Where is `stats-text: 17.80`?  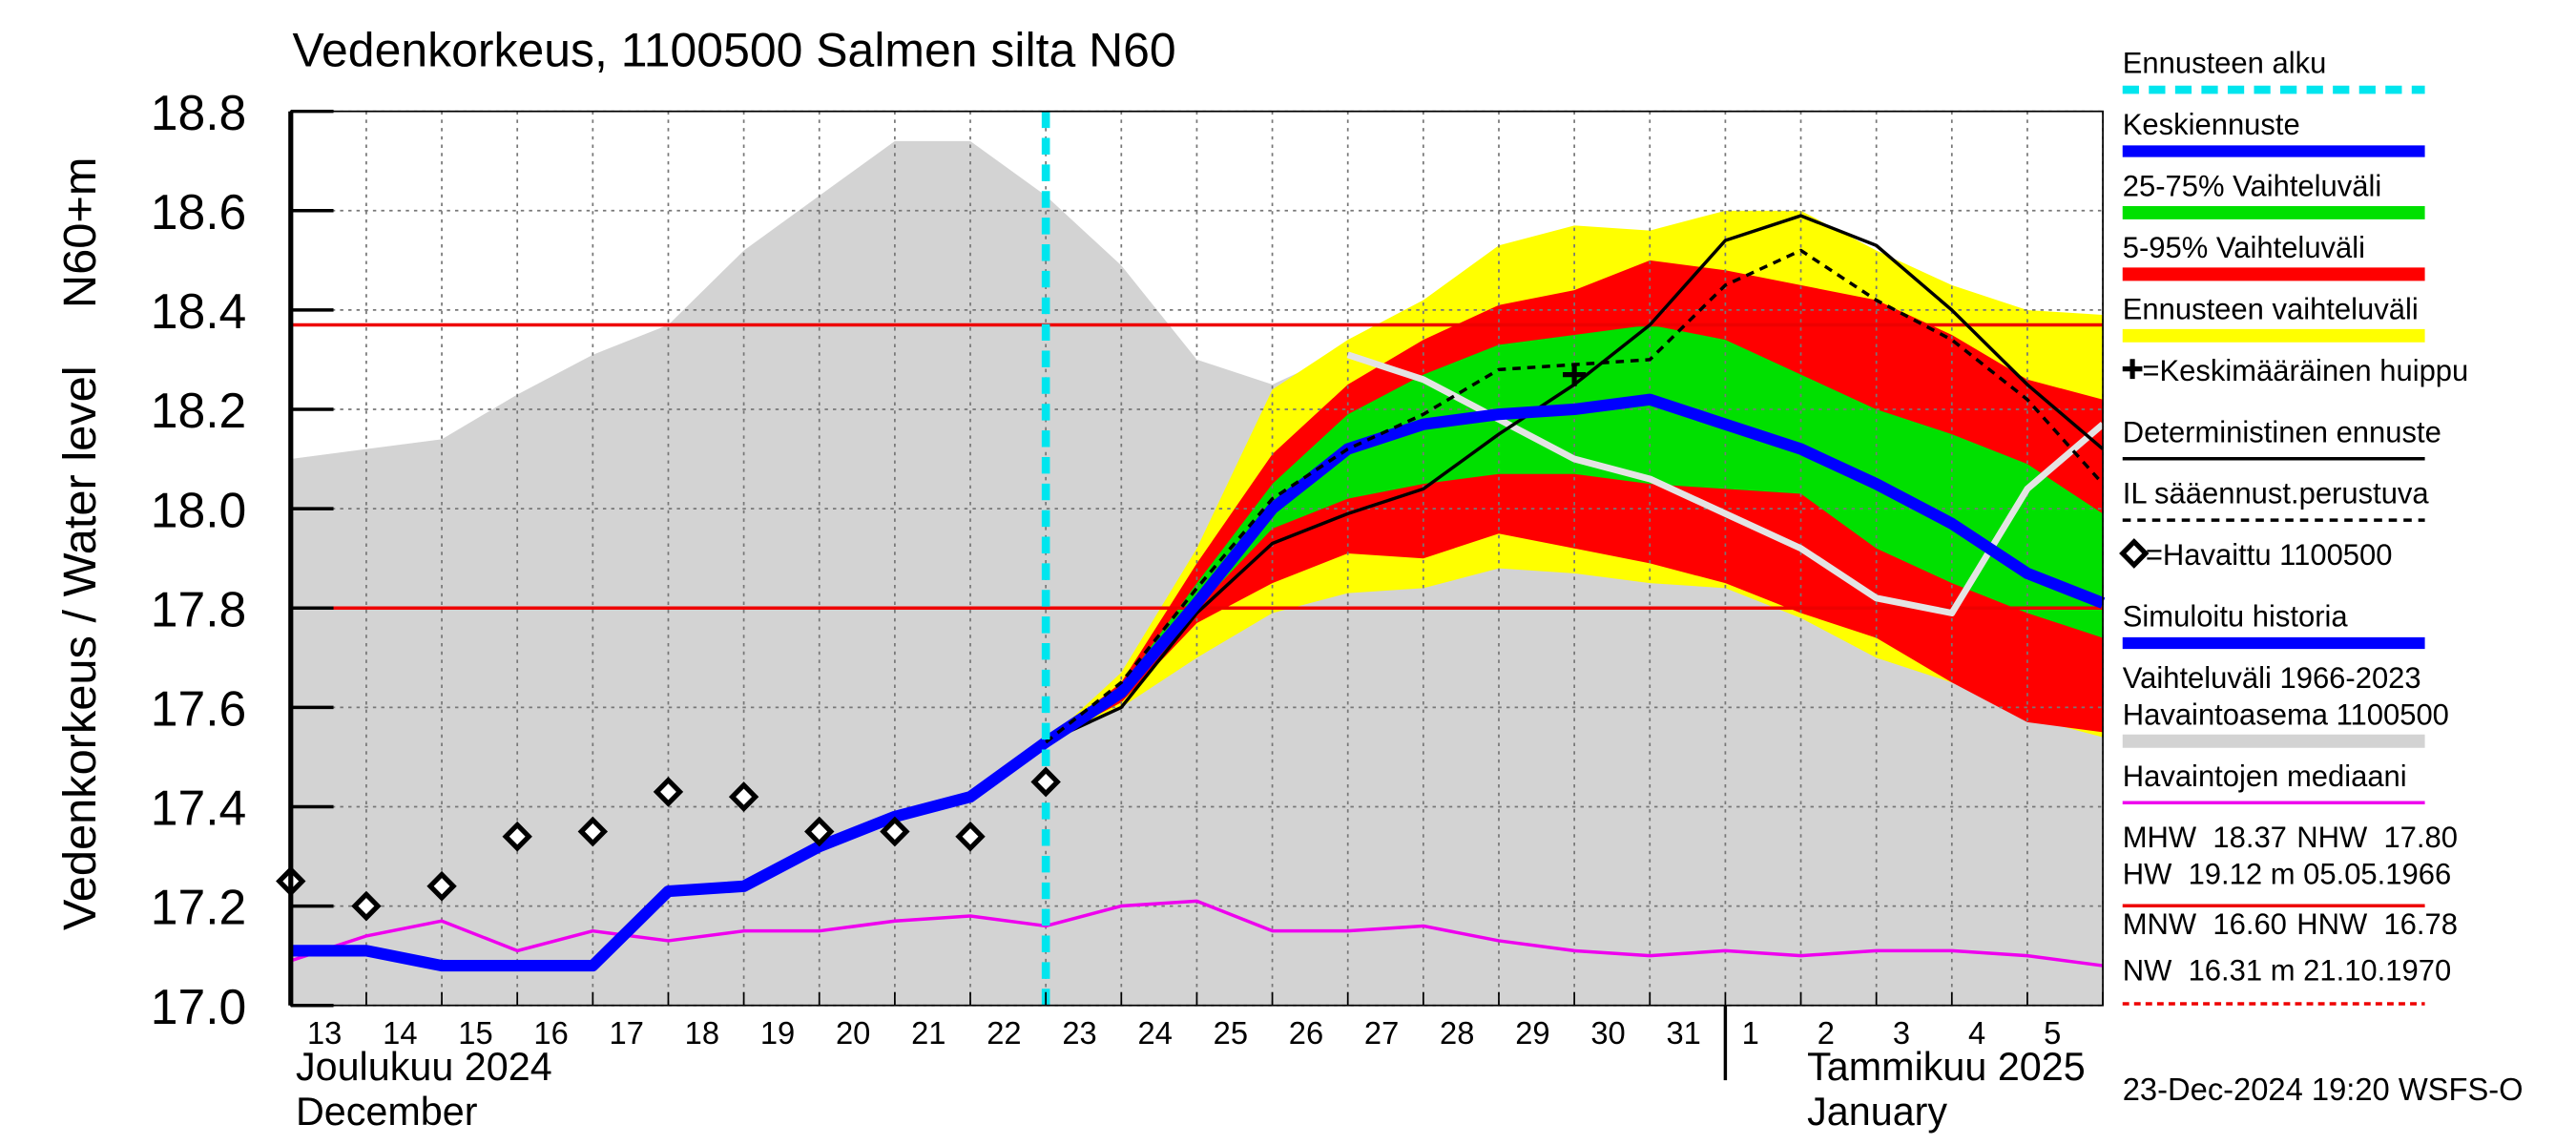 stats-text: 17.80 is located at coordinates (2420, 838).